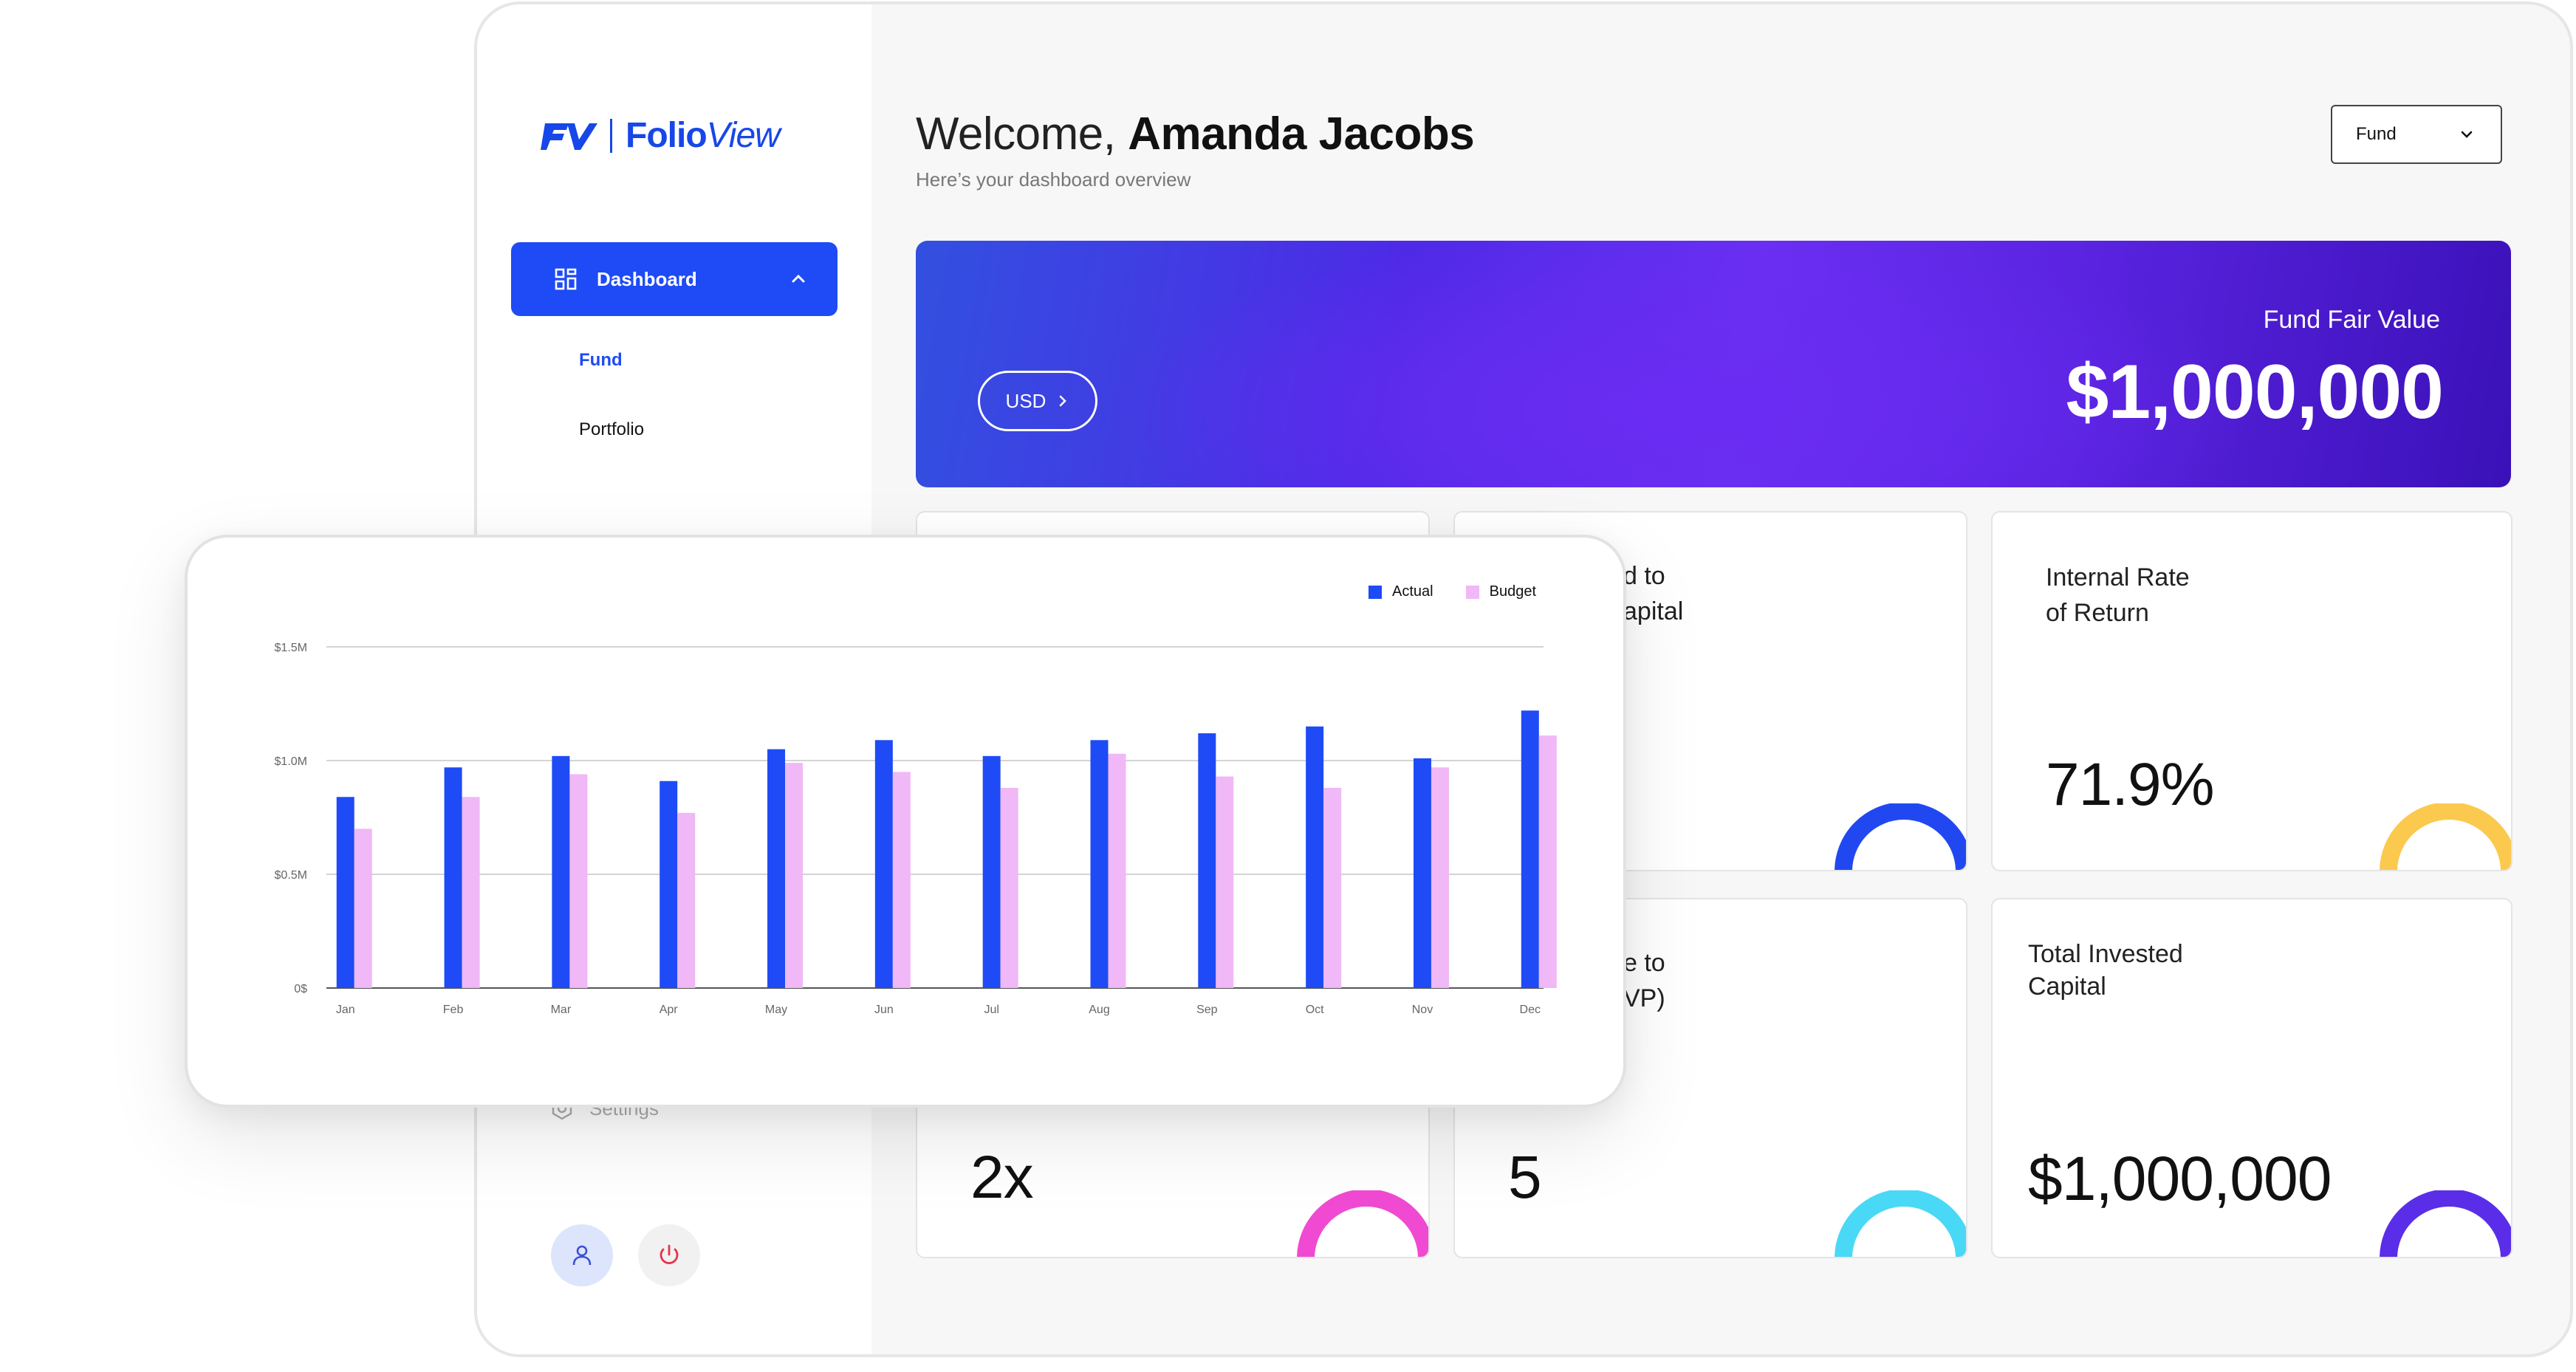  What do you see at coordinates (1099, 1010) in the screenshot?
I see `x-tick-label: Aug` at bounding box center [1099, 1010].